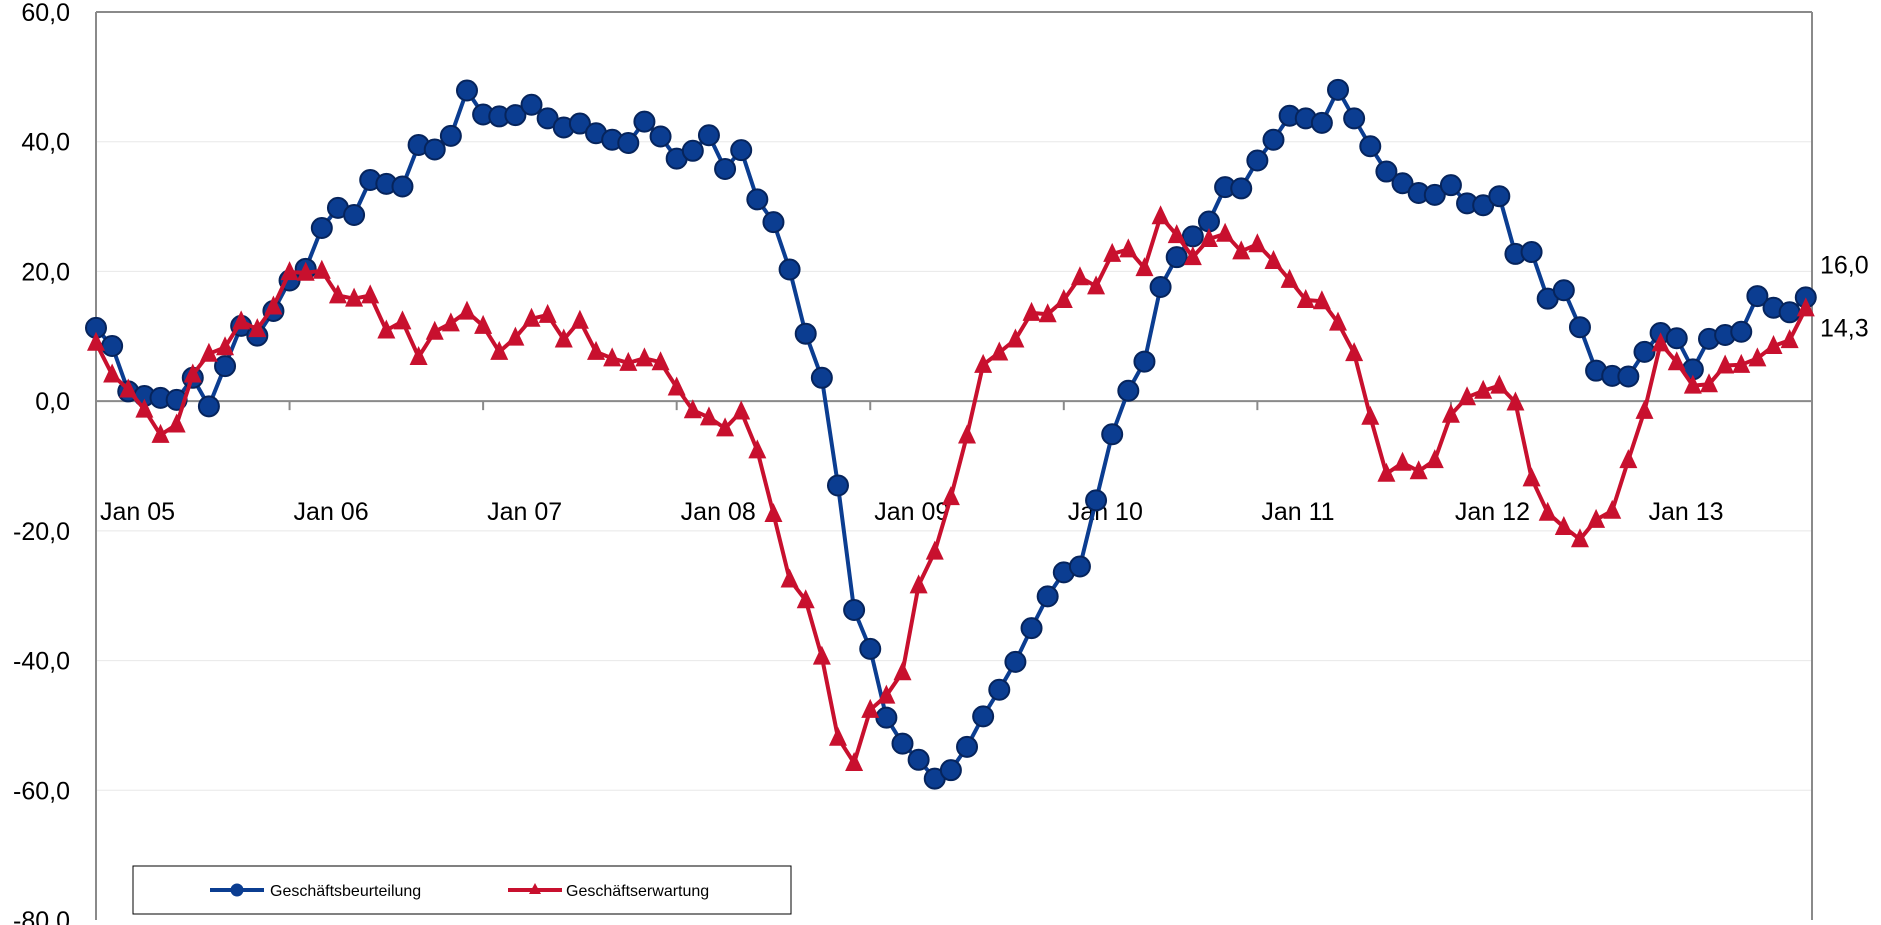 This screenshot has height=925, width=1881. I want to click on legend-marker-beurteilung, so click(237, 890).